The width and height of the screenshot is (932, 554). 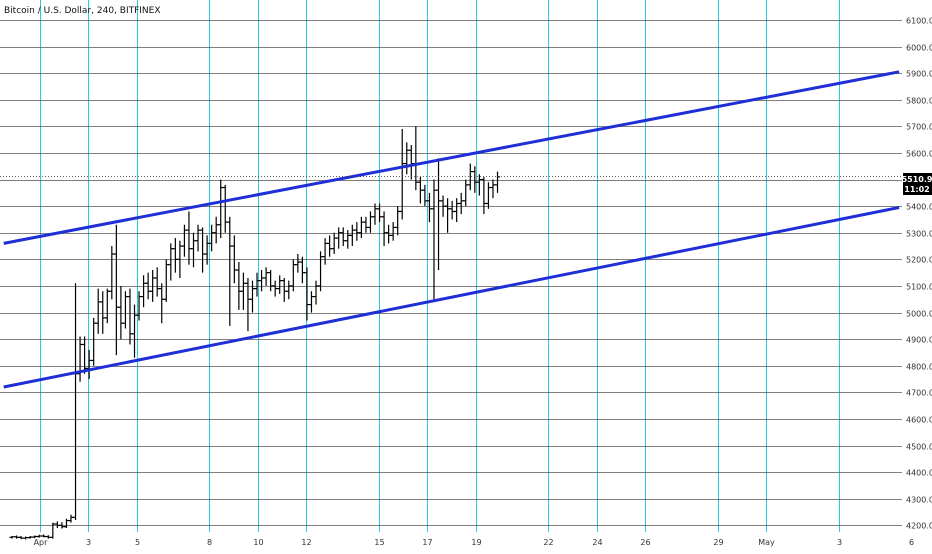 What do you see at coordinates (209, 542) in the screenshot?
I see `x-tick-label: 8` at bounding box center [209, 542].